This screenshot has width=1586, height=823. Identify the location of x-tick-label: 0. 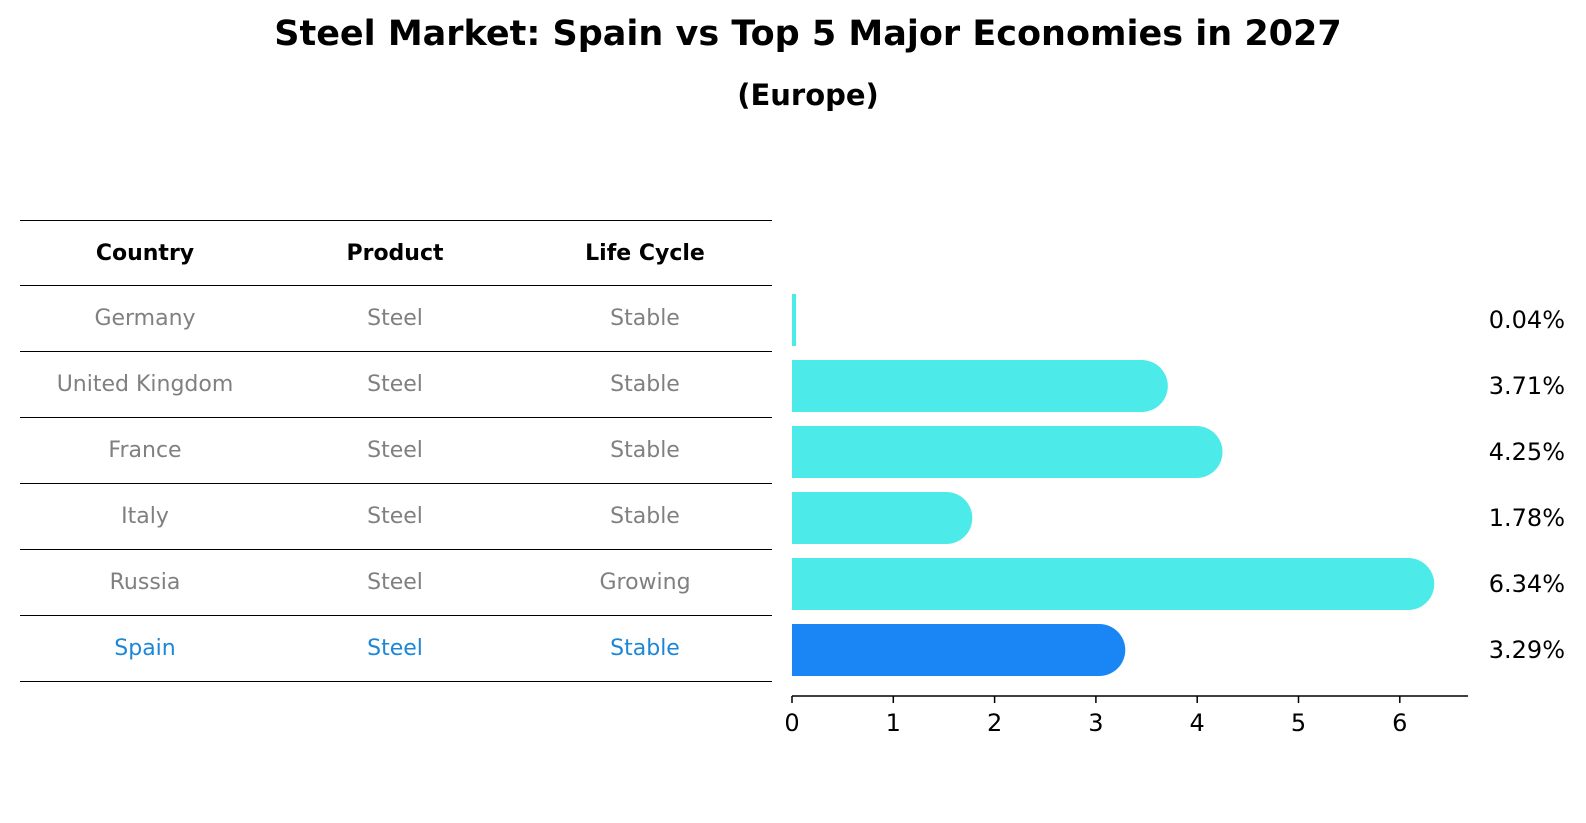
(791, 723).